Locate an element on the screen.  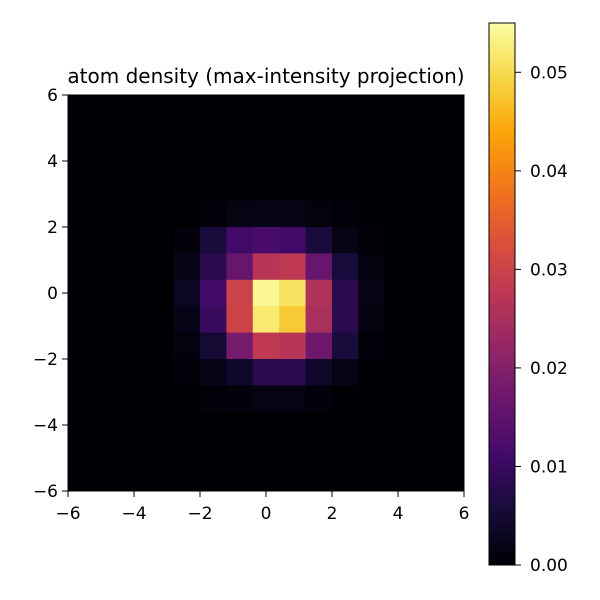
y-tick-label: 6 is located at coordinates (52, 96).